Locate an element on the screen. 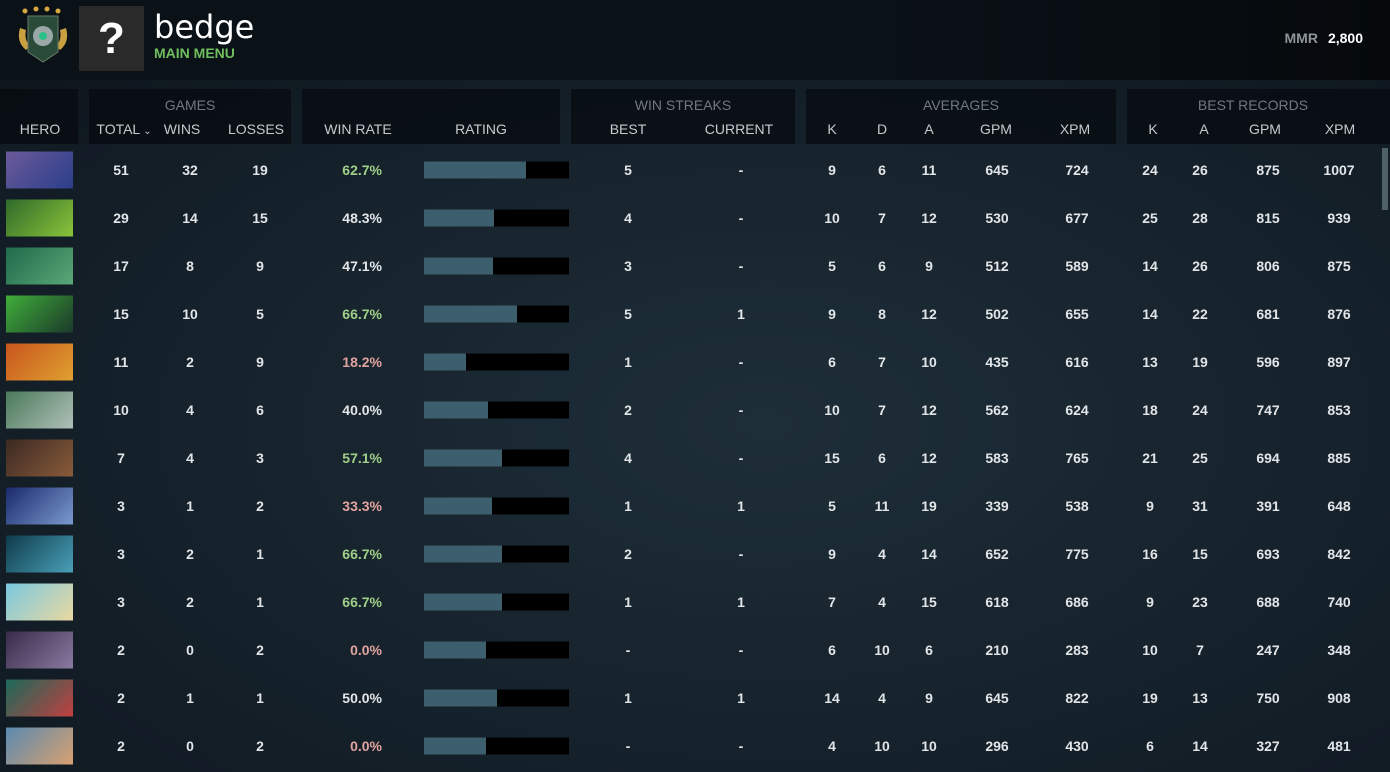 The height and width of the screenshot is (772, 1390). col-losses: LOSSES is located at coordinates (256, 129).